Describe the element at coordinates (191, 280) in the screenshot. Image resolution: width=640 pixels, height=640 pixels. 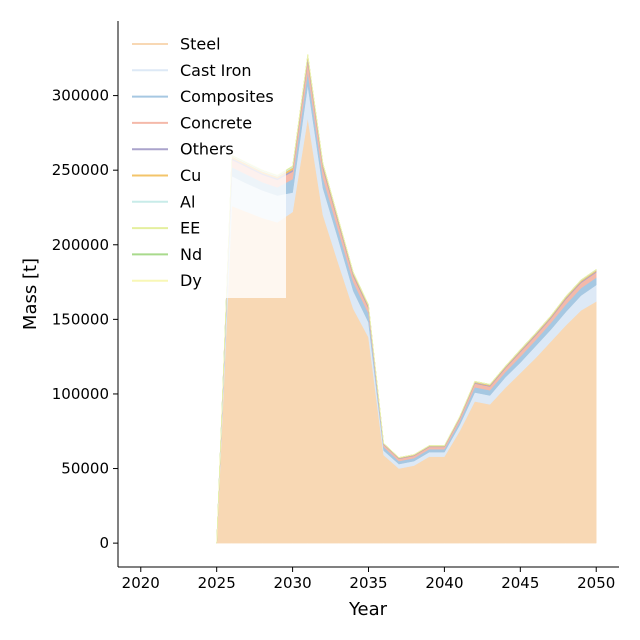
I see `legend-label-dy: Dy` at that location.